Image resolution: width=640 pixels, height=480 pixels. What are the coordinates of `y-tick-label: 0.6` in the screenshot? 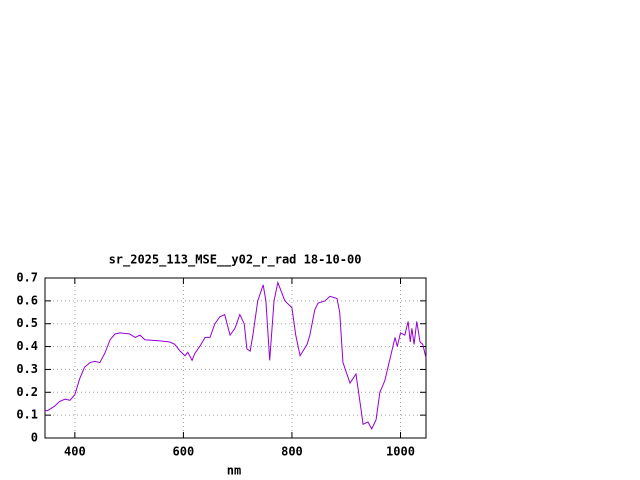 It's located at (27, 300).